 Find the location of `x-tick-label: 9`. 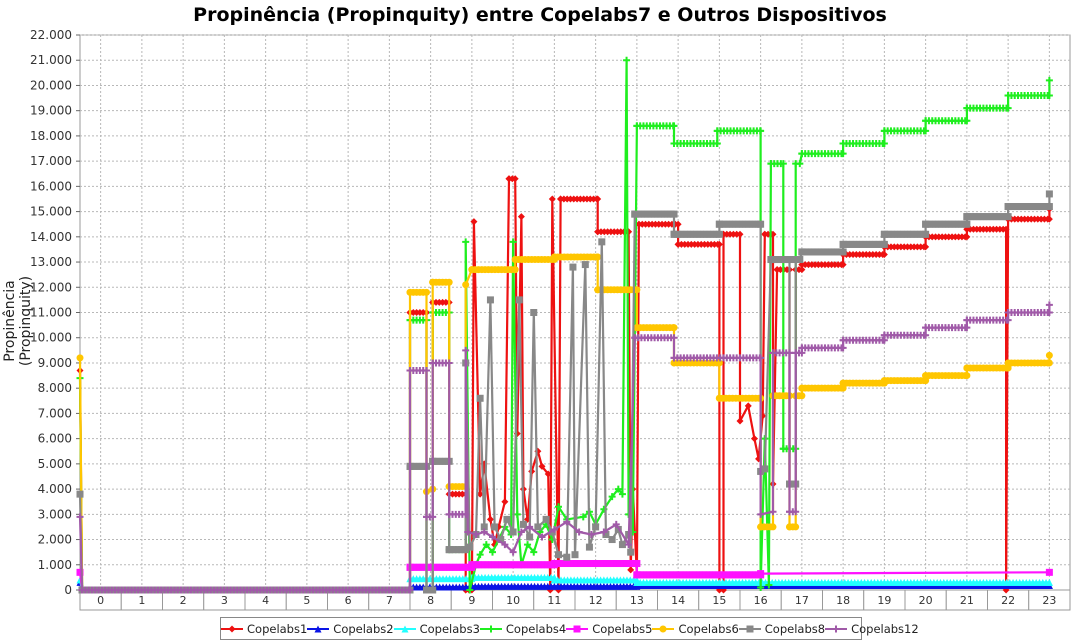

x-tick-label: 9 is located at coordinates (471, 600).